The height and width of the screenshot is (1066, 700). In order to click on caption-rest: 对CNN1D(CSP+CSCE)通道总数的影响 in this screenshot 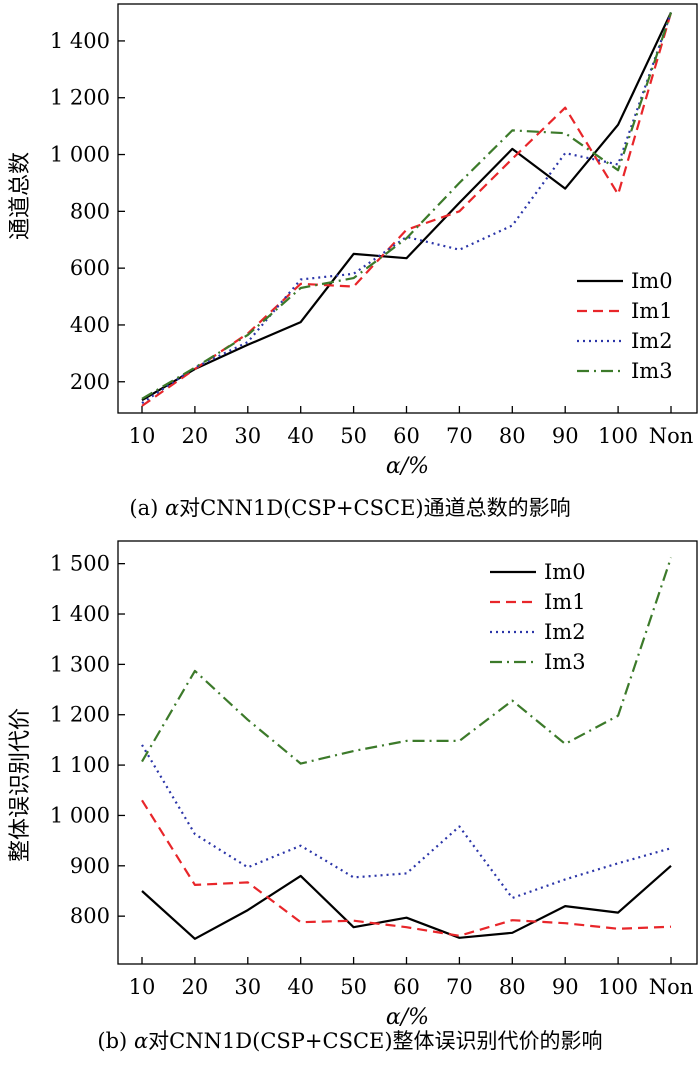, I will do `click(374, 508)`.